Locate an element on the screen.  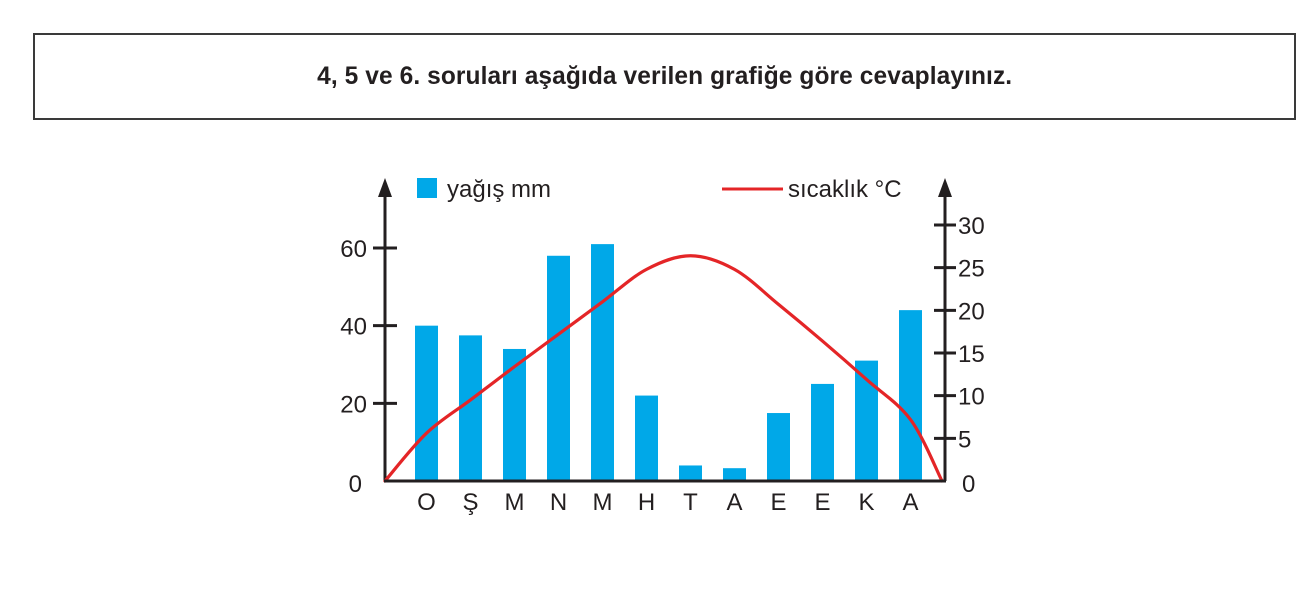
right-tick-label: 5 is located at coordinates (964, 439).